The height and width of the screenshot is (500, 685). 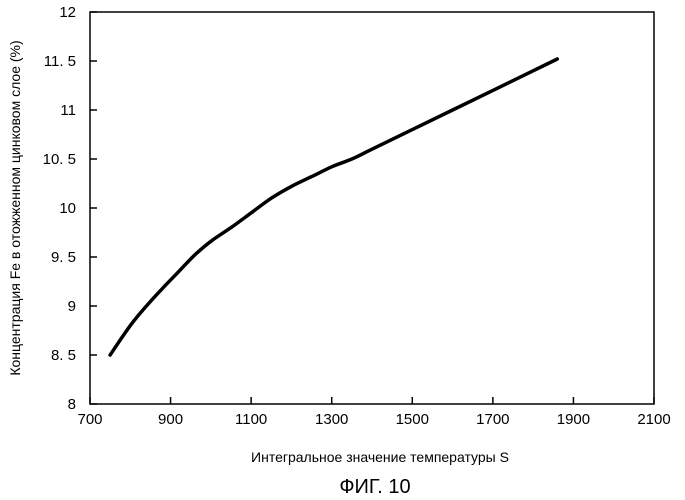 I want to click on y-tick-label: 10, so click(x=67, y=208).